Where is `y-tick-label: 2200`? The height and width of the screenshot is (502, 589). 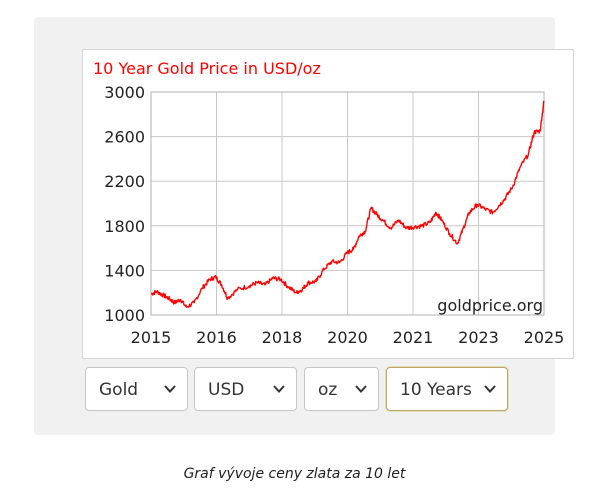
y-tick-label: 2200 is located at coordinates (124, 181).